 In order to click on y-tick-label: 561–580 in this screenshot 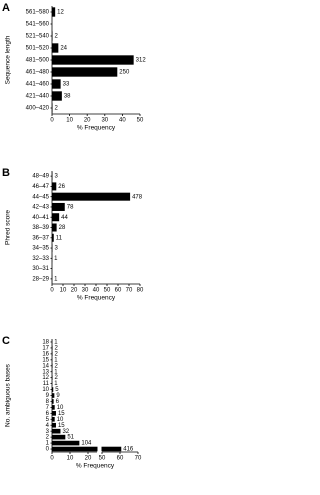, I will do `click(38, 13)`.